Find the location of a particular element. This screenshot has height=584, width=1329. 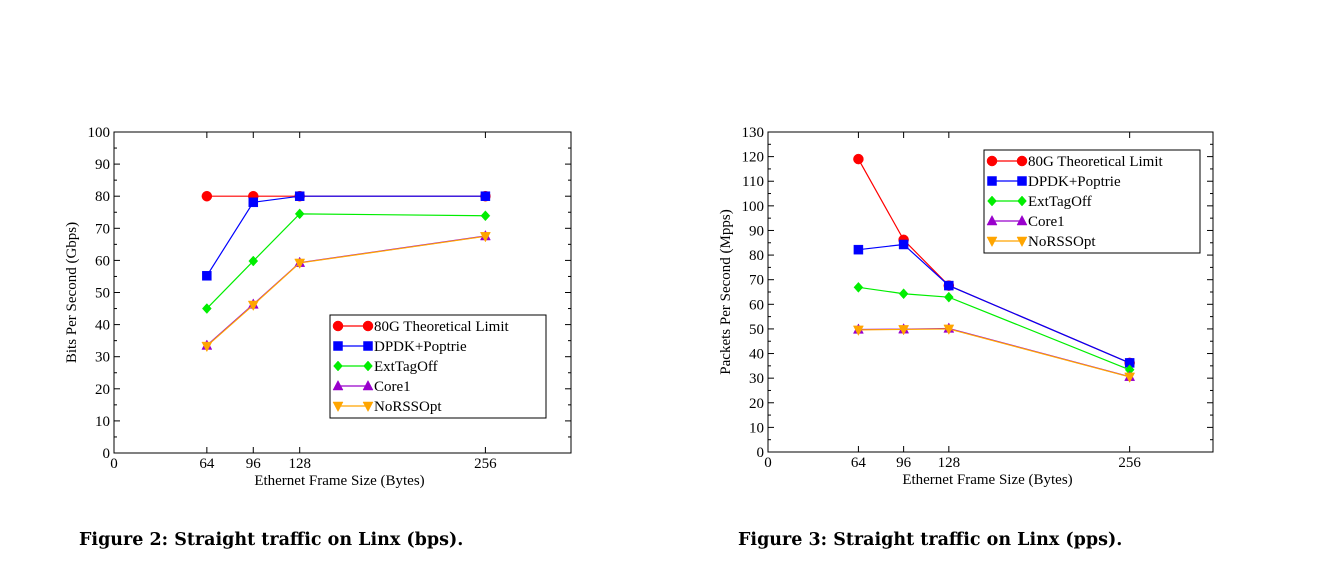

x-tick-label: 64 is located at coordinates (207, 464).